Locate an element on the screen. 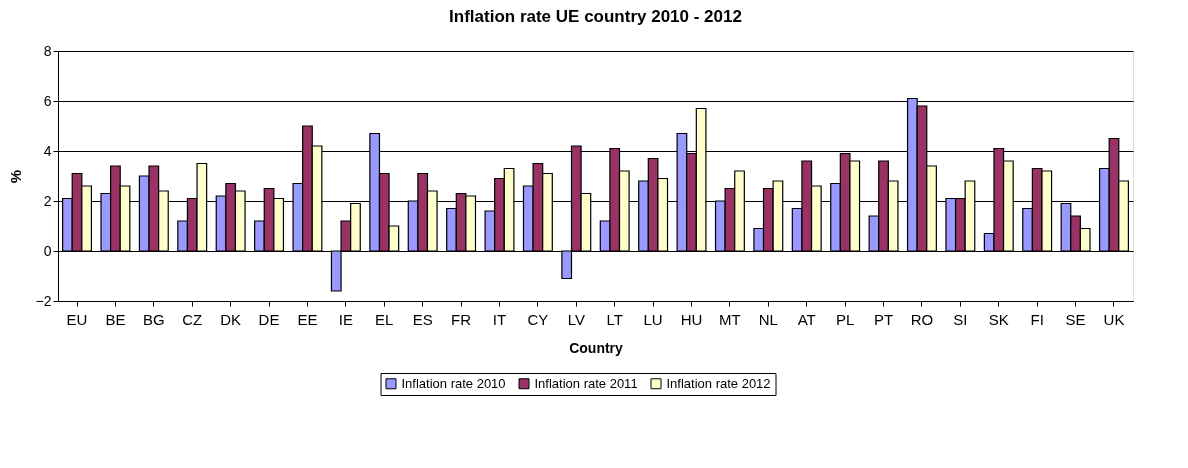 Image resolution: width=1188 pixels, height=468 pixels. y-tick-label: 6 is located at coordinates (47, 100).